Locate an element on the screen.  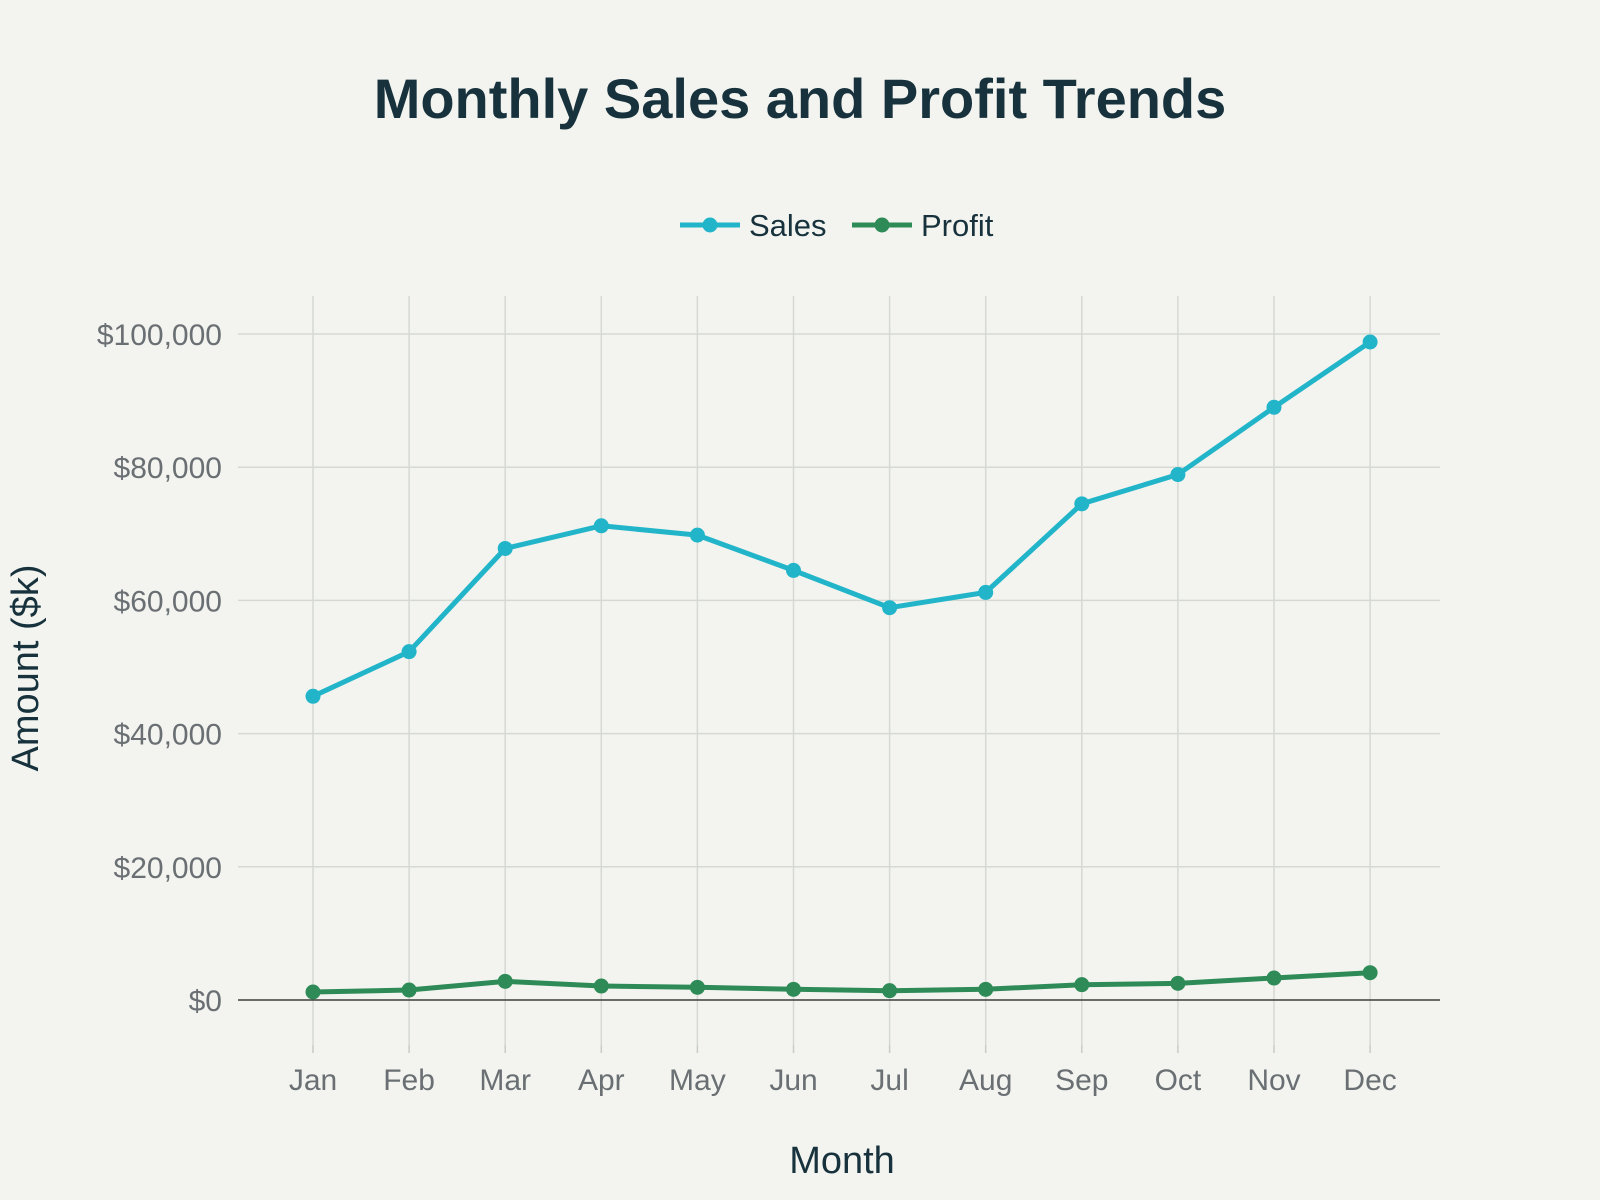
legend-item-sales: Sales is located at coordinates (753, 225).